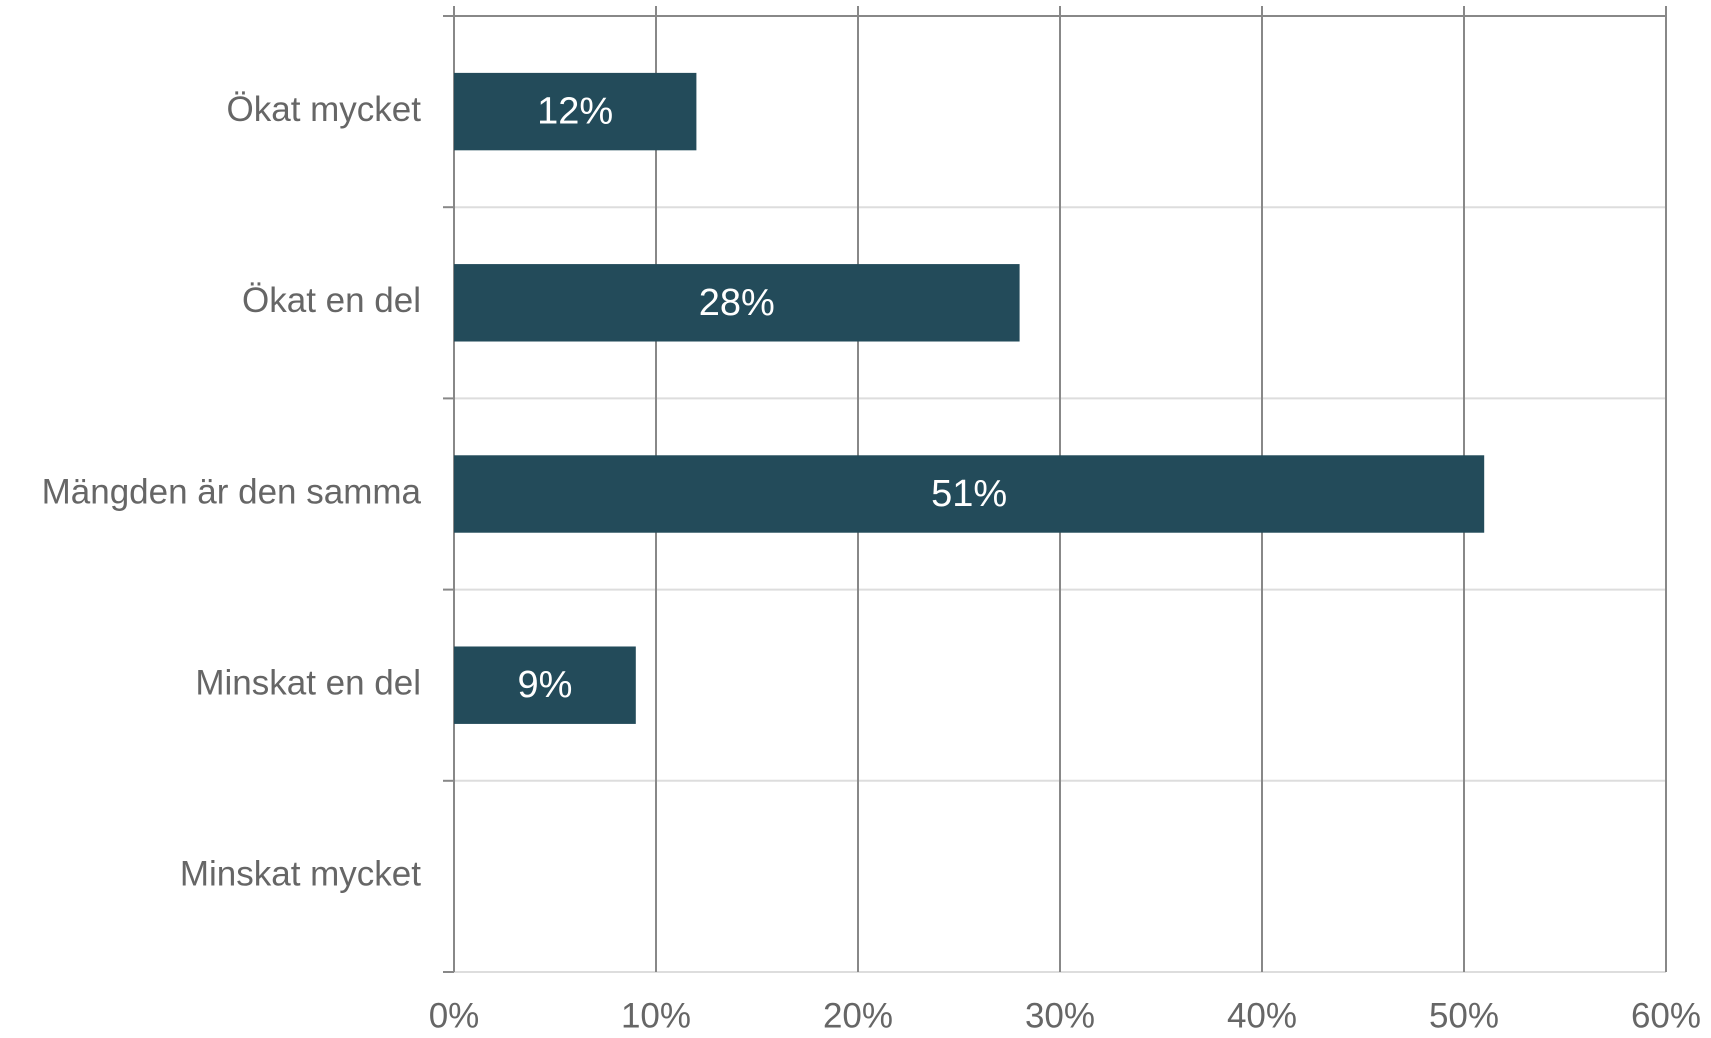  Describe the element at coordinates (1464, 1015) in the screenshot. I see `x-tick-label: 50%` at that location.